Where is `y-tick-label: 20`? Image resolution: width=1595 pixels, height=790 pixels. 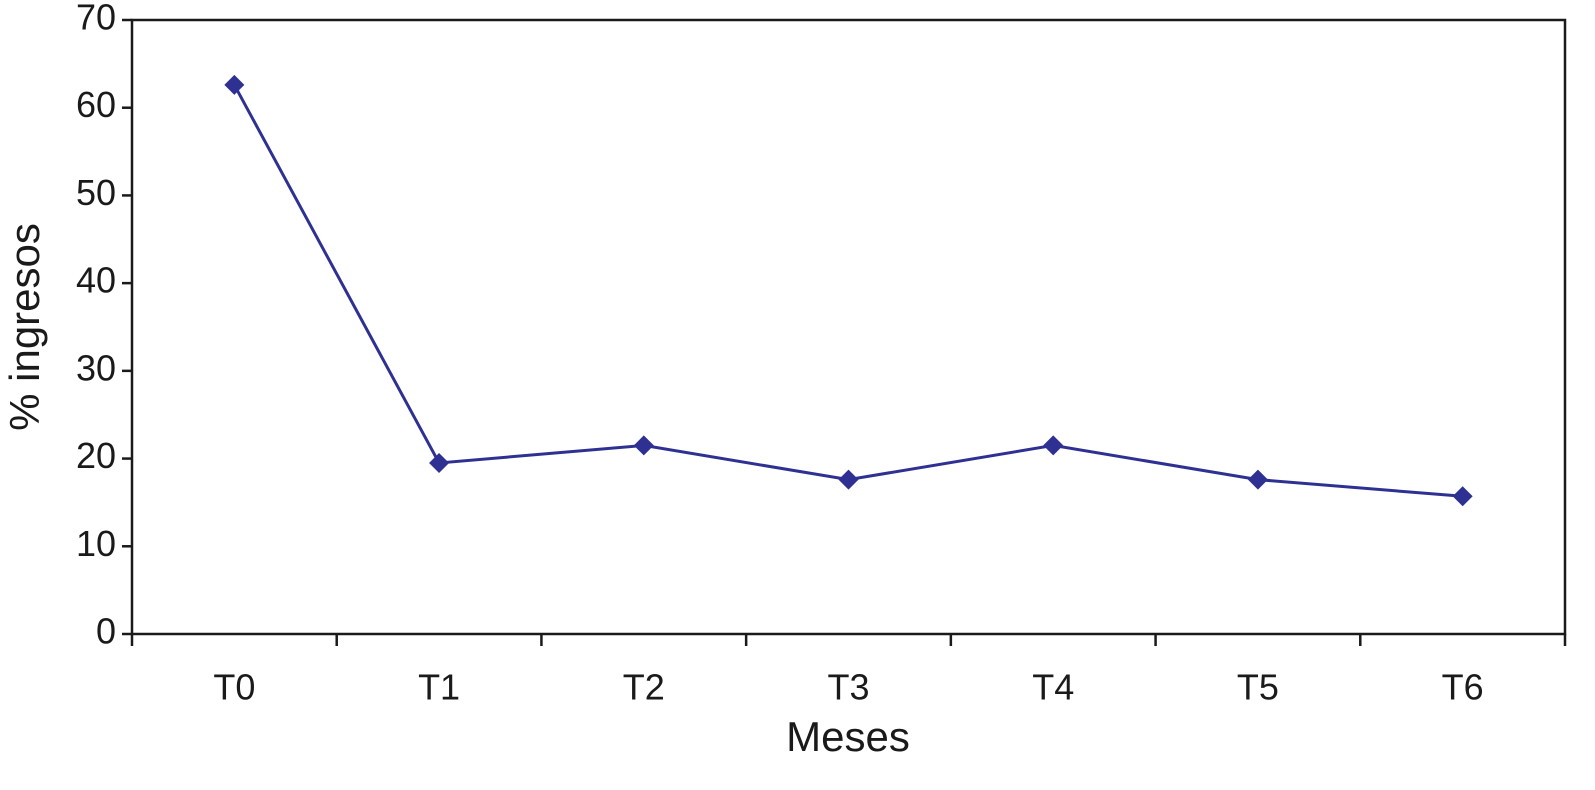
y-tick-label: 20 is located at coordinates (96, 455).